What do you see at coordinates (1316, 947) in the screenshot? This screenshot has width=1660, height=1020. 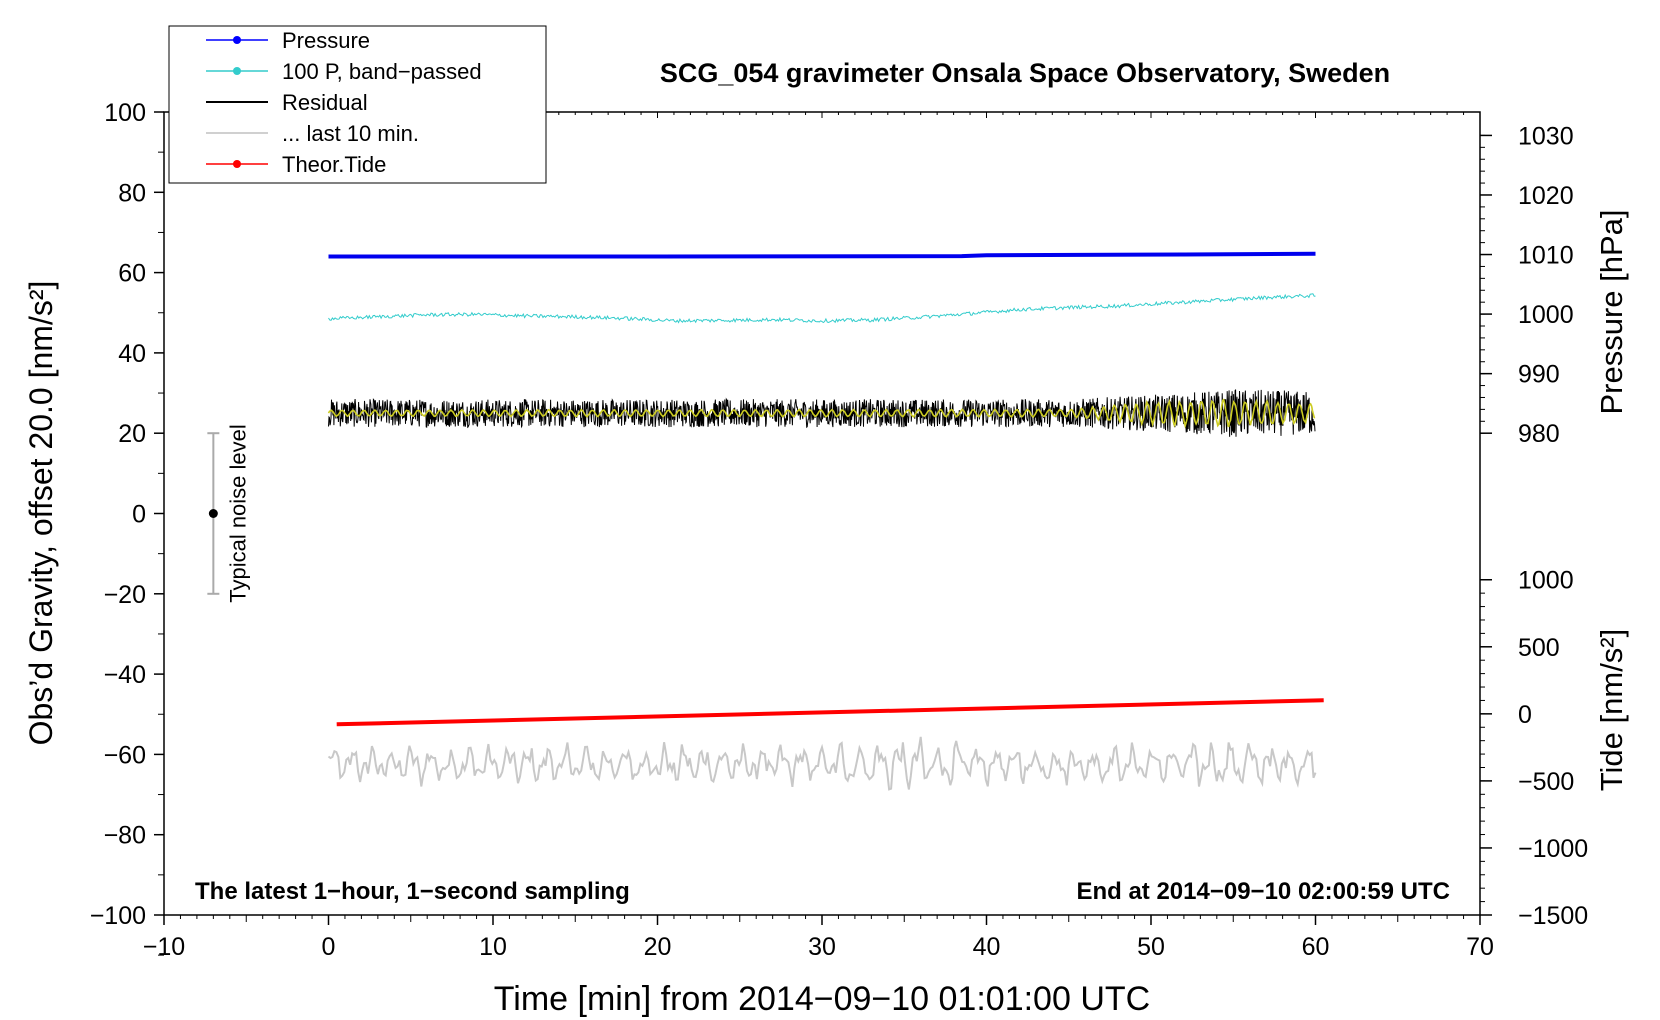 I see `x-tick-label: 60` at bounding box center [1316, 947].